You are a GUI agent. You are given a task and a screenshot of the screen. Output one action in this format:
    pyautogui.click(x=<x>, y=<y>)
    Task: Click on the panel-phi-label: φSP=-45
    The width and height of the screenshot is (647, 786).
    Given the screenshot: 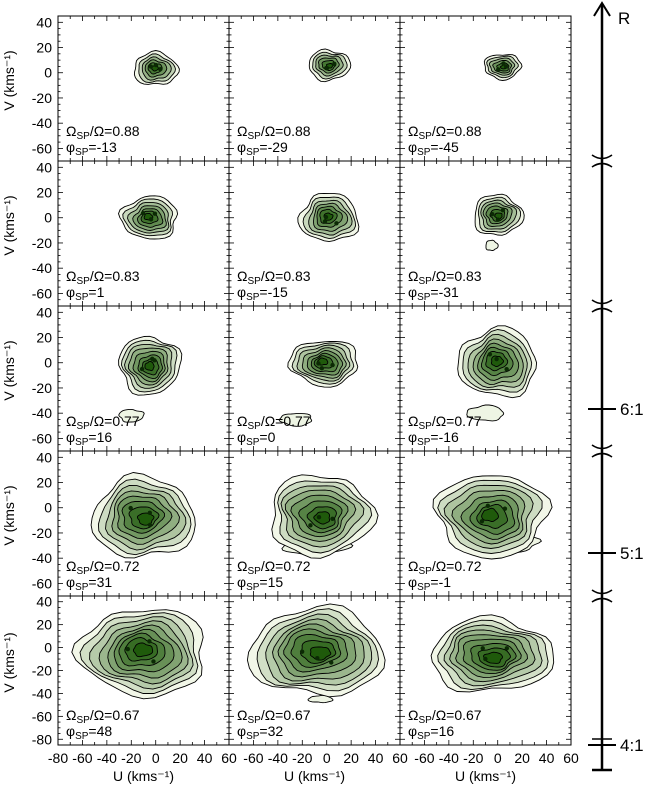 What is the action you would take?
    pyautogui.click(x=433, y=148)
    